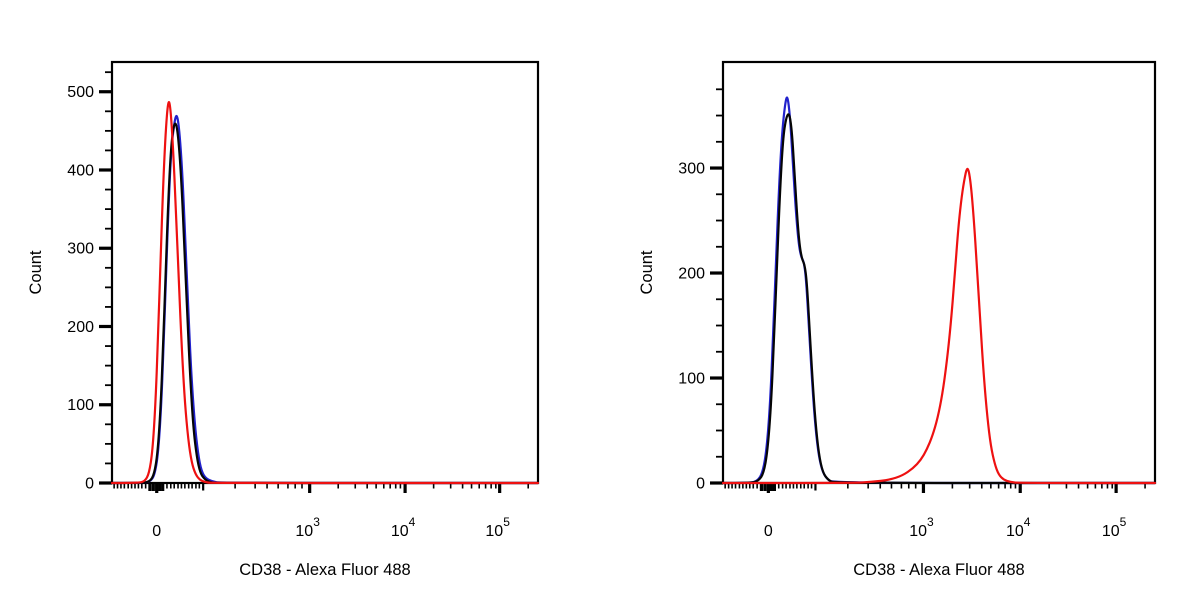  Describe the element at coordinates (80, 170) in the screenshot. I see `y-tick-label: 400` at that location.